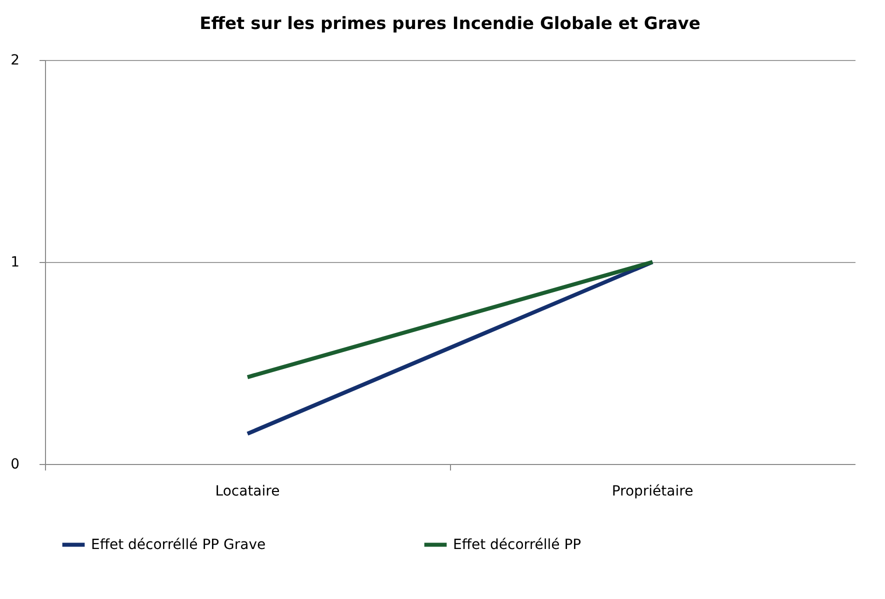 The height and width of the screenshot is (599, 885). I want to click on y-tick-label: 0, so click(15, 464).